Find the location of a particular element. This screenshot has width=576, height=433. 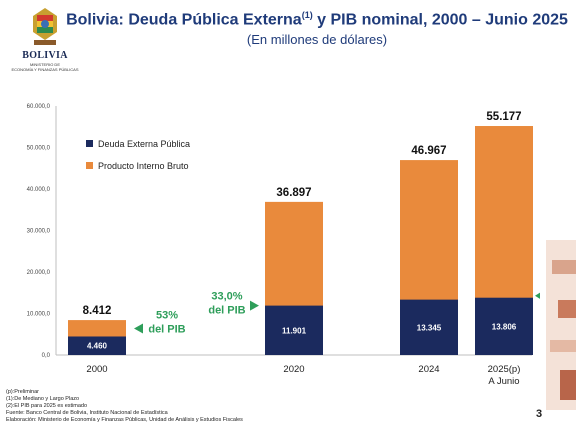

debt-value-label: 4.460 is located at coordinates (97, 346).